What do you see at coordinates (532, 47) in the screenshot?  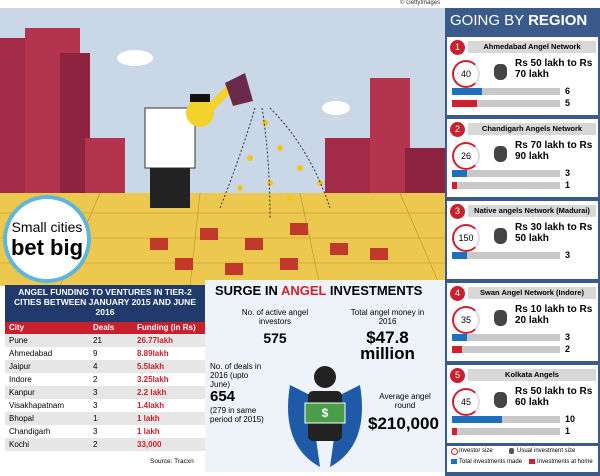 I see `network-name: Ahmedabad Angel Network` at bounding box center [532, 47].